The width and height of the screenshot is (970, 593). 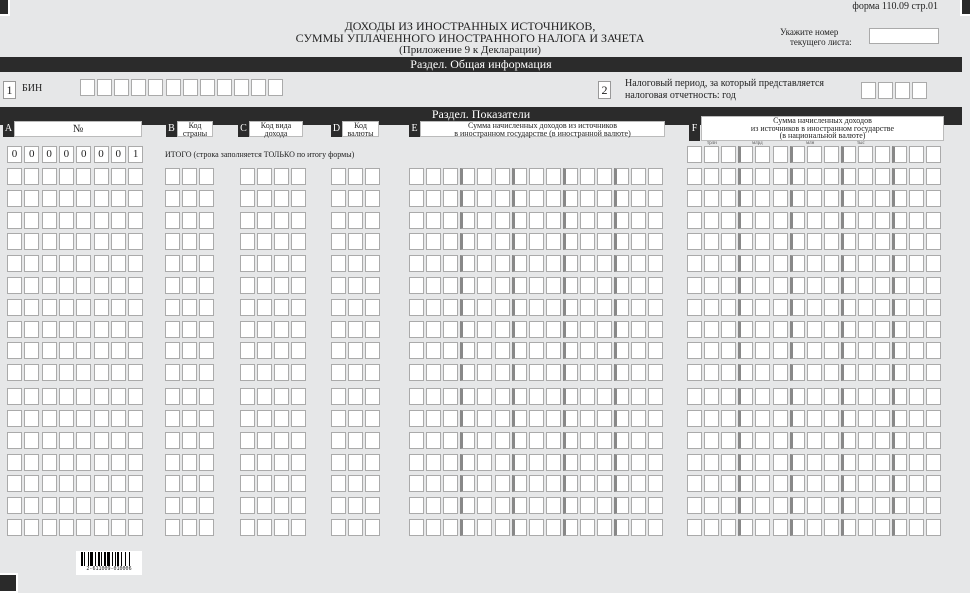 What do you see at coordinates (434, 397) in the screenshot?
I see `row-11-col-e-cell` at bounding box center [434, 397].